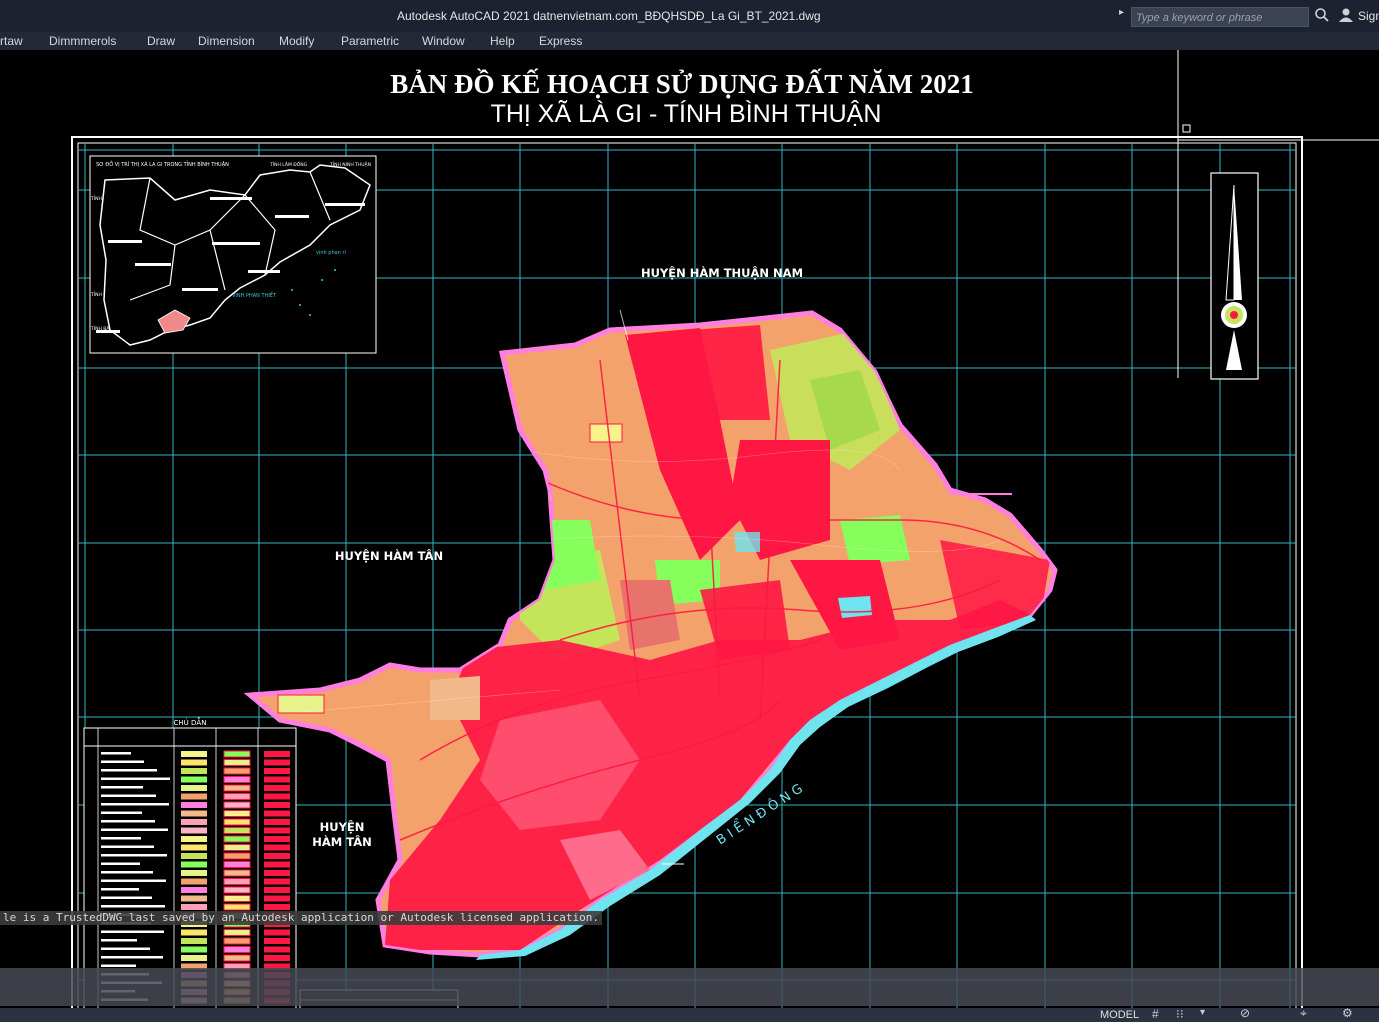 The width and height of the screenshot is (1379, 1022). What do you see at coordinates (350, 164) in the screenshot?
I see `inset-label-ninh-thuan: TỈNH NINH THUẬN` at bounding box center [350, 164].